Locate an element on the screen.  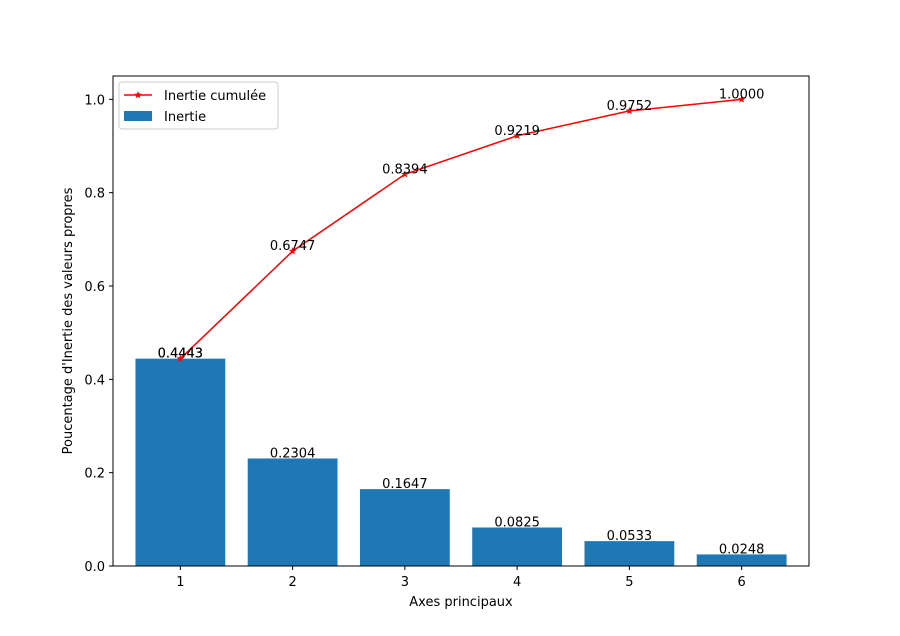
bar-value-label: 0.0248 is located at coordinates (742, 549).